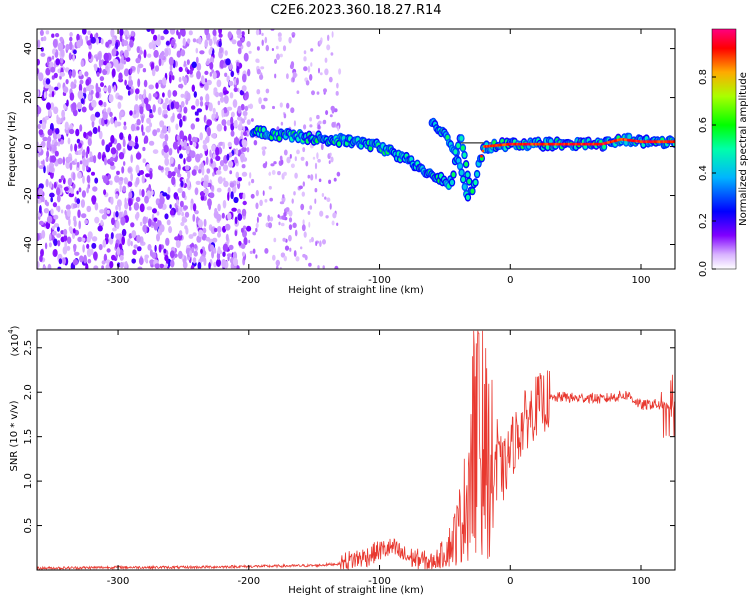  I want to click on x-tick-label: 100, so click(640, 581).